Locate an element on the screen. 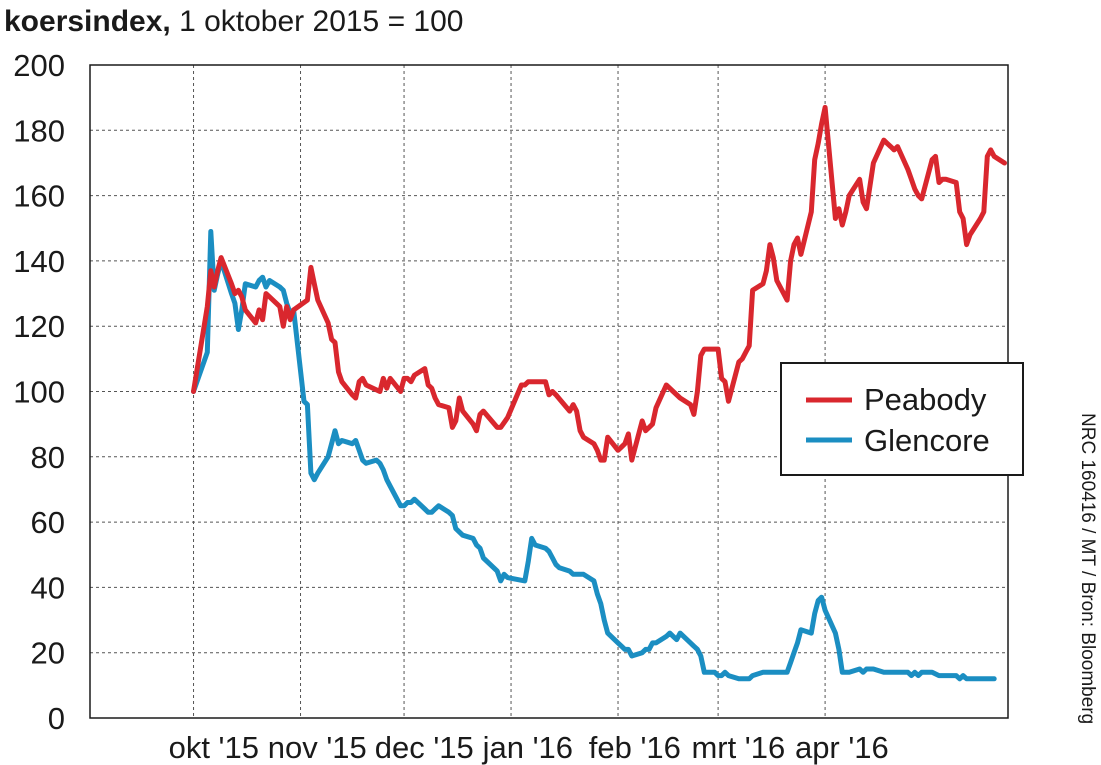  x-tick-label: feb '16 is located at coordinates (635, 747).